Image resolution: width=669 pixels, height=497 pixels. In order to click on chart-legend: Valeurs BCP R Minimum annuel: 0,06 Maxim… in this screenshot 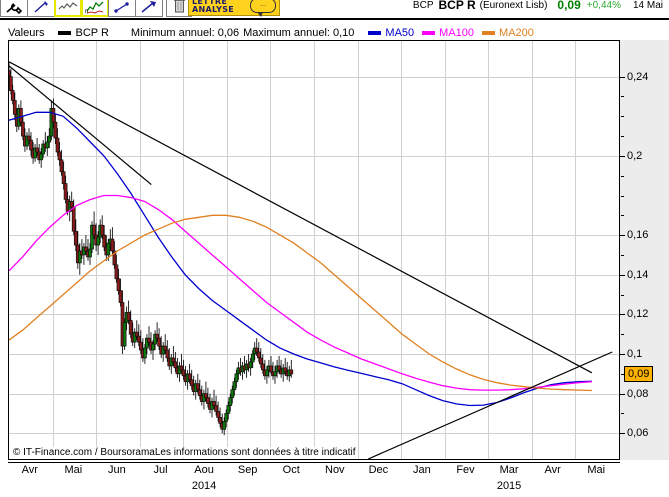, I will do `click(314, 33)`.